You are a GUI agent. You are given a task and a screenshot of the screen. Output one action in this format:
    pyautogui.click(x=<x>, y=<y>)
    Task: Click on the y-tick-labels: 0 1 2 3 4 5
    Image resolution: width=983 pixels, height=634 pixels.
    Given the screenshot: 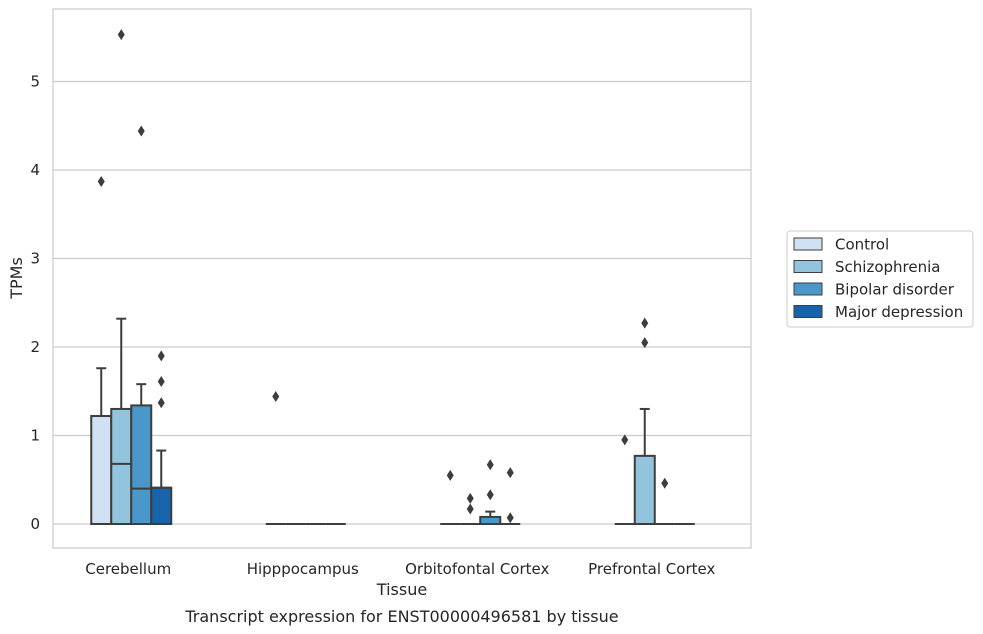 What is the action you would take?
    pyautogui.click(x=35, y=303)
    